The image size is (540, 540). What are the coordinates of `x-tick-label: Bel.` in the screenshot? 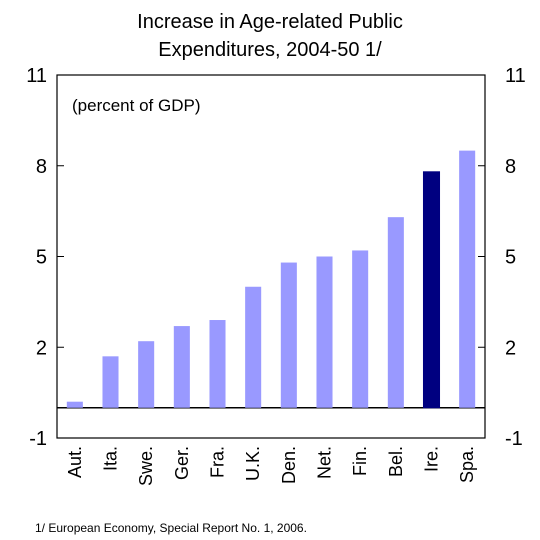 It's located at (396, 461).